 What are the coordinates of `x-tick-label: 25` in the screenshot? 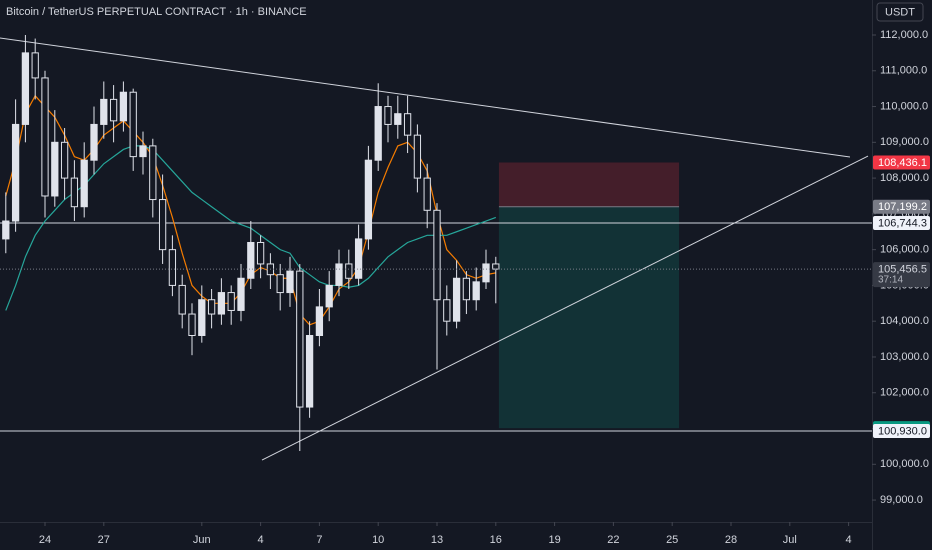 It's located at (672, 540).